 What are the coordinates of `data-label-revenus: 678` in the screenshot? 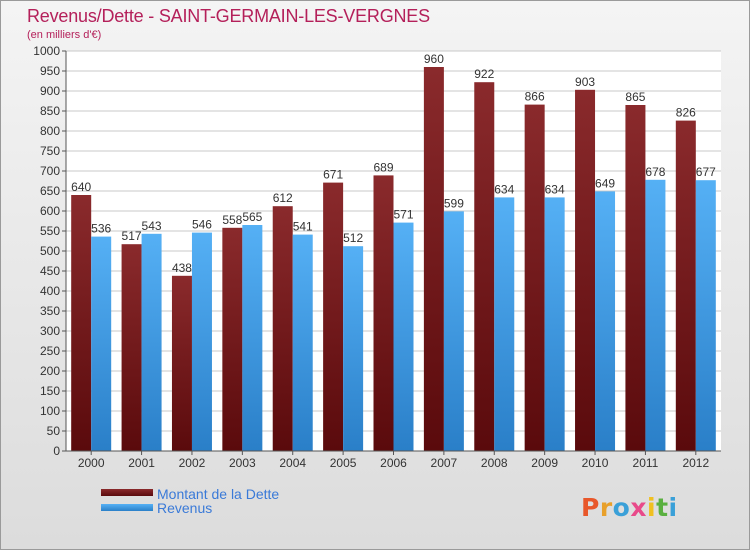 It's located at (655, 172).